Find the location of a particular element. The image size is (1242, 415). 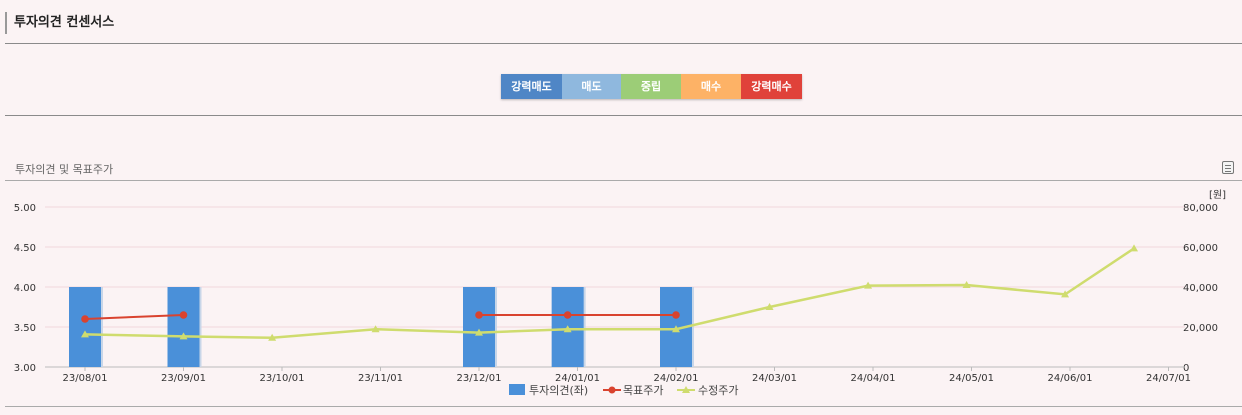

y-tick-label-left: 4.50 is located at coordinates (25, 248).